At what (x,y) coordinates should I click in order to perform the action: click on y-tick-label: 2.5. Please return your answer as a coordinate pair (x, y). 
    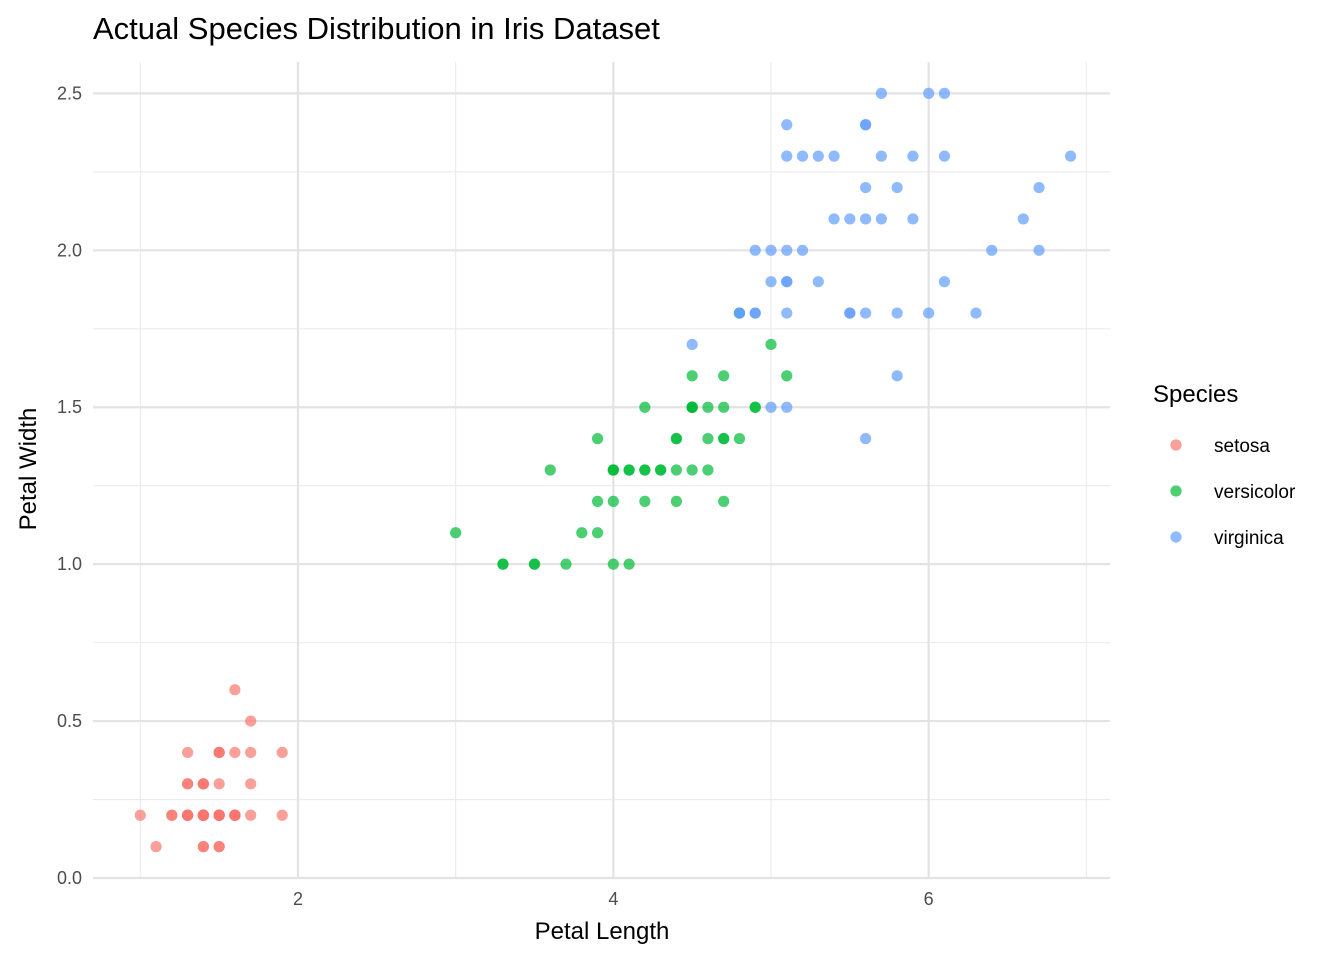
    Looking at the image, I should click on (69, 93).